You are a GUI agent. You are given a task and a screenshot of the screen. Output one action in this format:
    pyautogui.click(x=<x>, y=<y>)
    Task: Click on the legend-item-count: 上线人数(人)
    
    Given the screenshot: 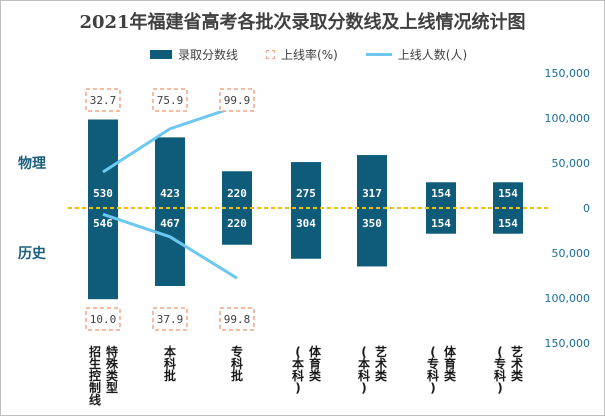 What is the action you would take?
    pyautogui.click(x=416, y=54)
    